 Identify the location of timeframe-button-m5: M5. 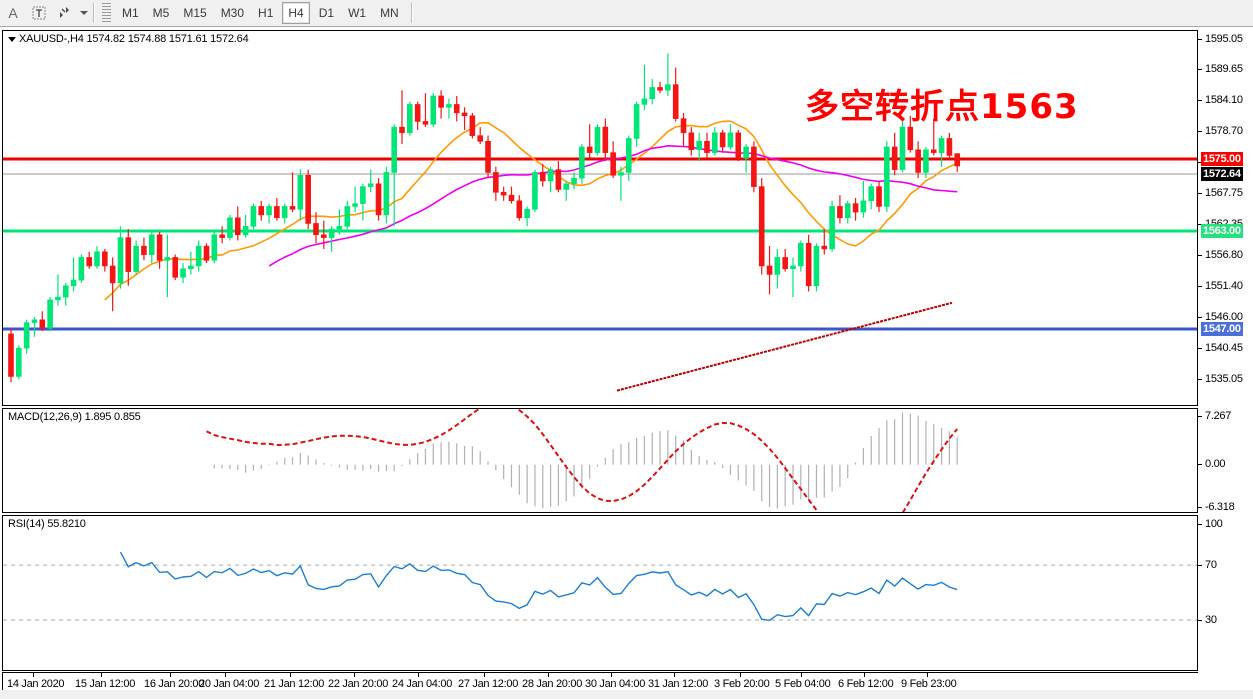
(161, 13).